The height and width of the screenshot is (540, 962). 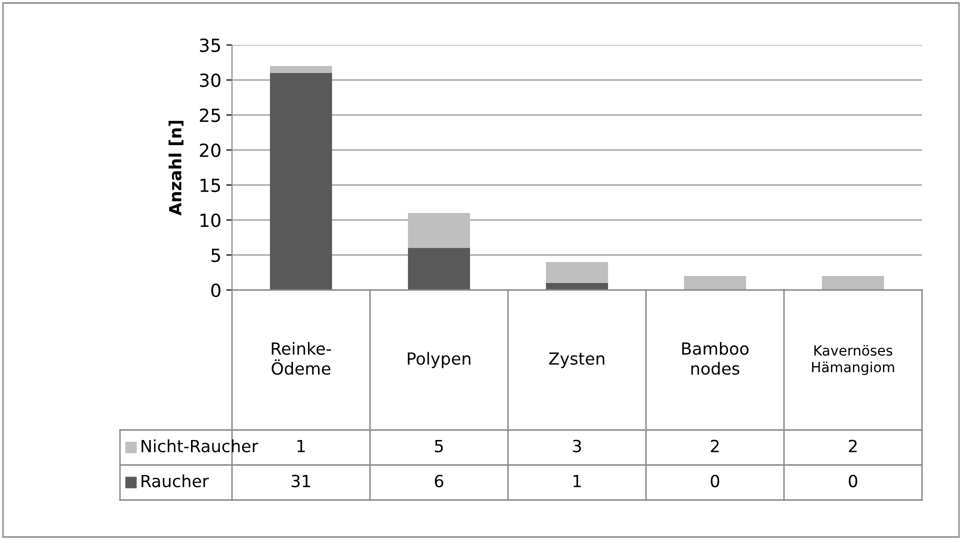 What do you see at coordinates (301, 481) in the screenshot?
I see `data-label: 31` at bounding box center [301, 481].